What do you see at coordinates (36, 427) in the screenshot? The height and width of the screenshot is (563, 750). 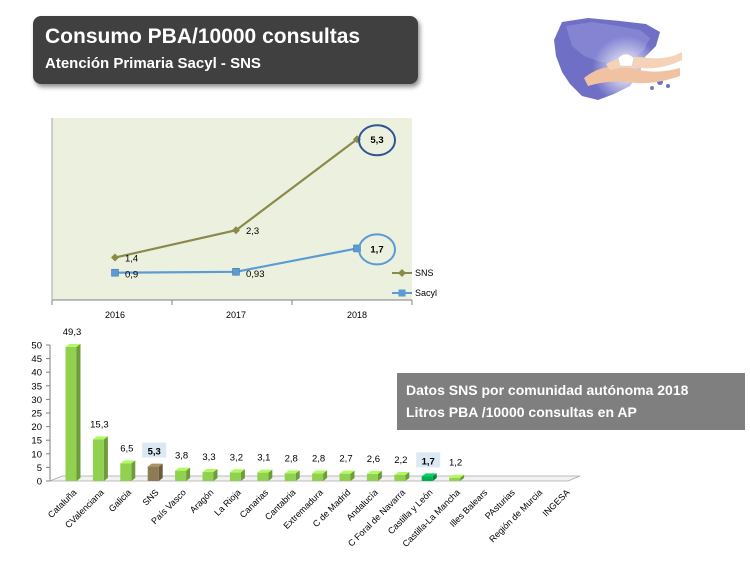 I see `y-tick-label: 20` at bounding box center [36, 427].